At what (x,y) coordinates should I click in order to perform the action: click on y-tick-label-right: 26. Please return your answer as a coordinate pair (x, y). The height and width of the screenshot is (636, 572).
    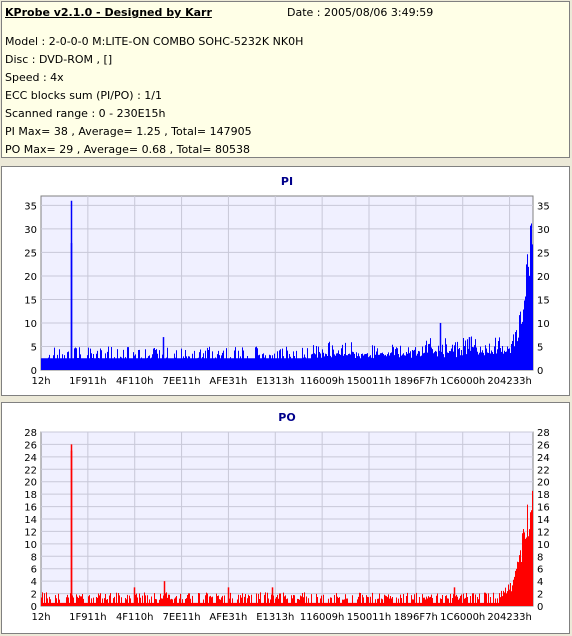
    Looking at the image, I should click on (543, 445).